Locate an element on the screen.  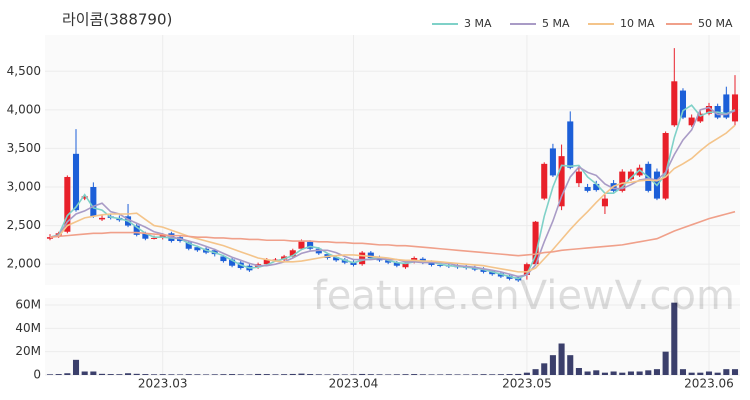
y-tick-label: 0 is located at coordinates (37, 375).